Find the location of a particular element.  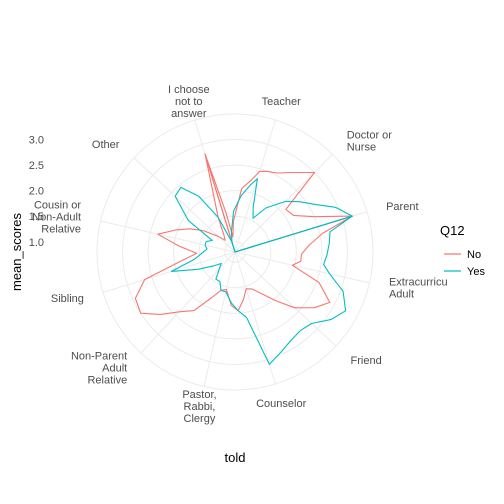

category-label: Other is located at coordinates (106, 145).